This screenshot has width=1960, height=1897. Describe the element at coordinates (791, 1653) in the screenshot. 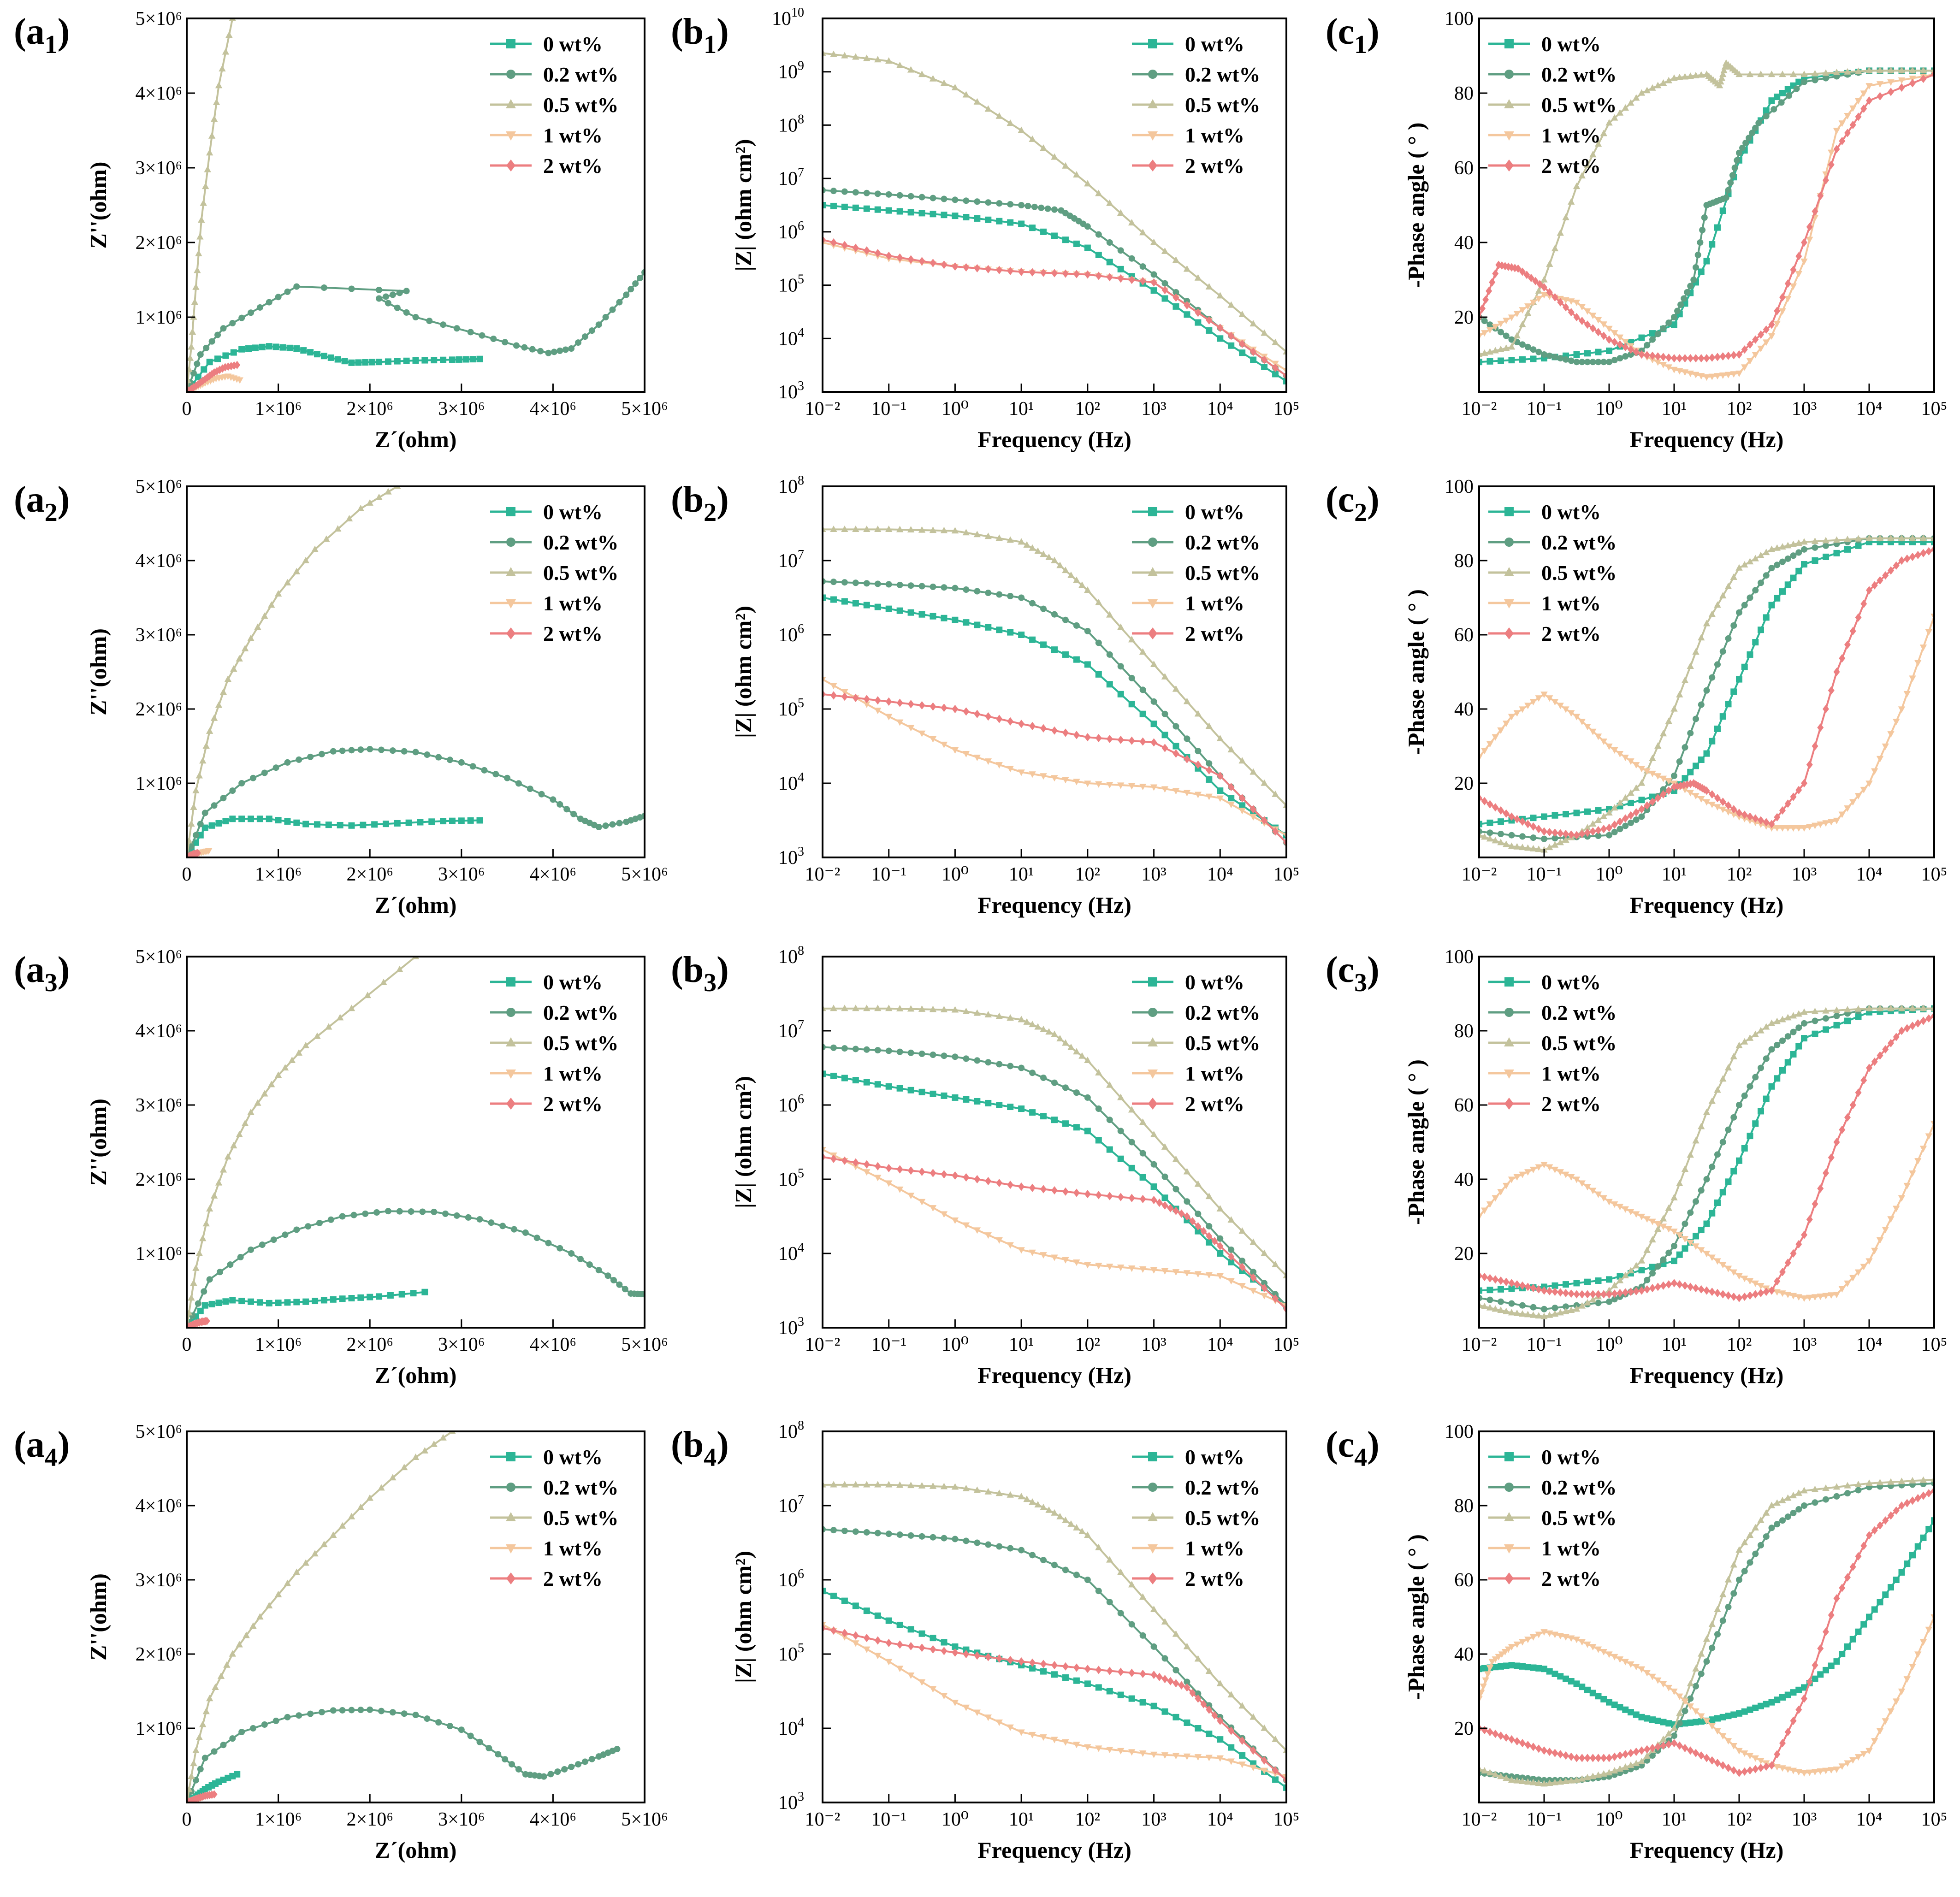

I see `y-tick-label: 10⁵` at that location.